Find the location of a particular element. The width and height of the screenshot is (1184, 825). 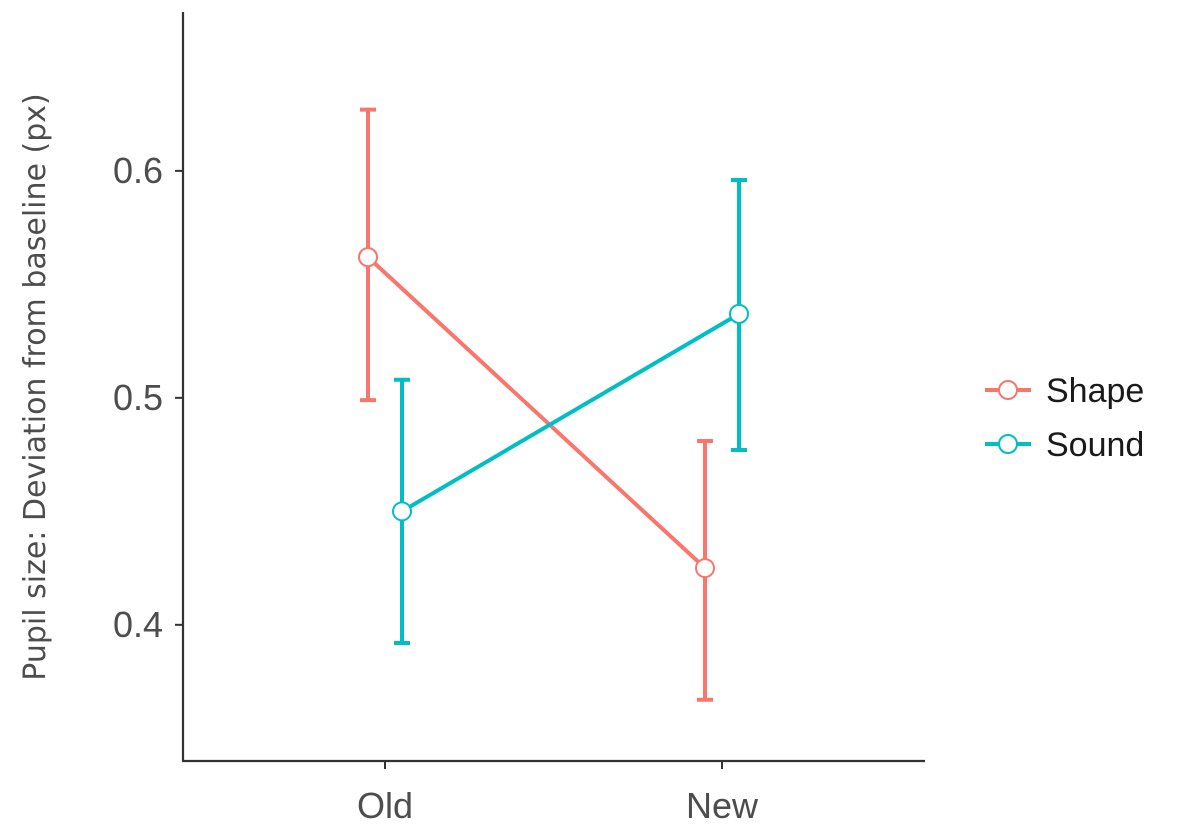

x-tick-label: New is located at coordinates (722, 805).